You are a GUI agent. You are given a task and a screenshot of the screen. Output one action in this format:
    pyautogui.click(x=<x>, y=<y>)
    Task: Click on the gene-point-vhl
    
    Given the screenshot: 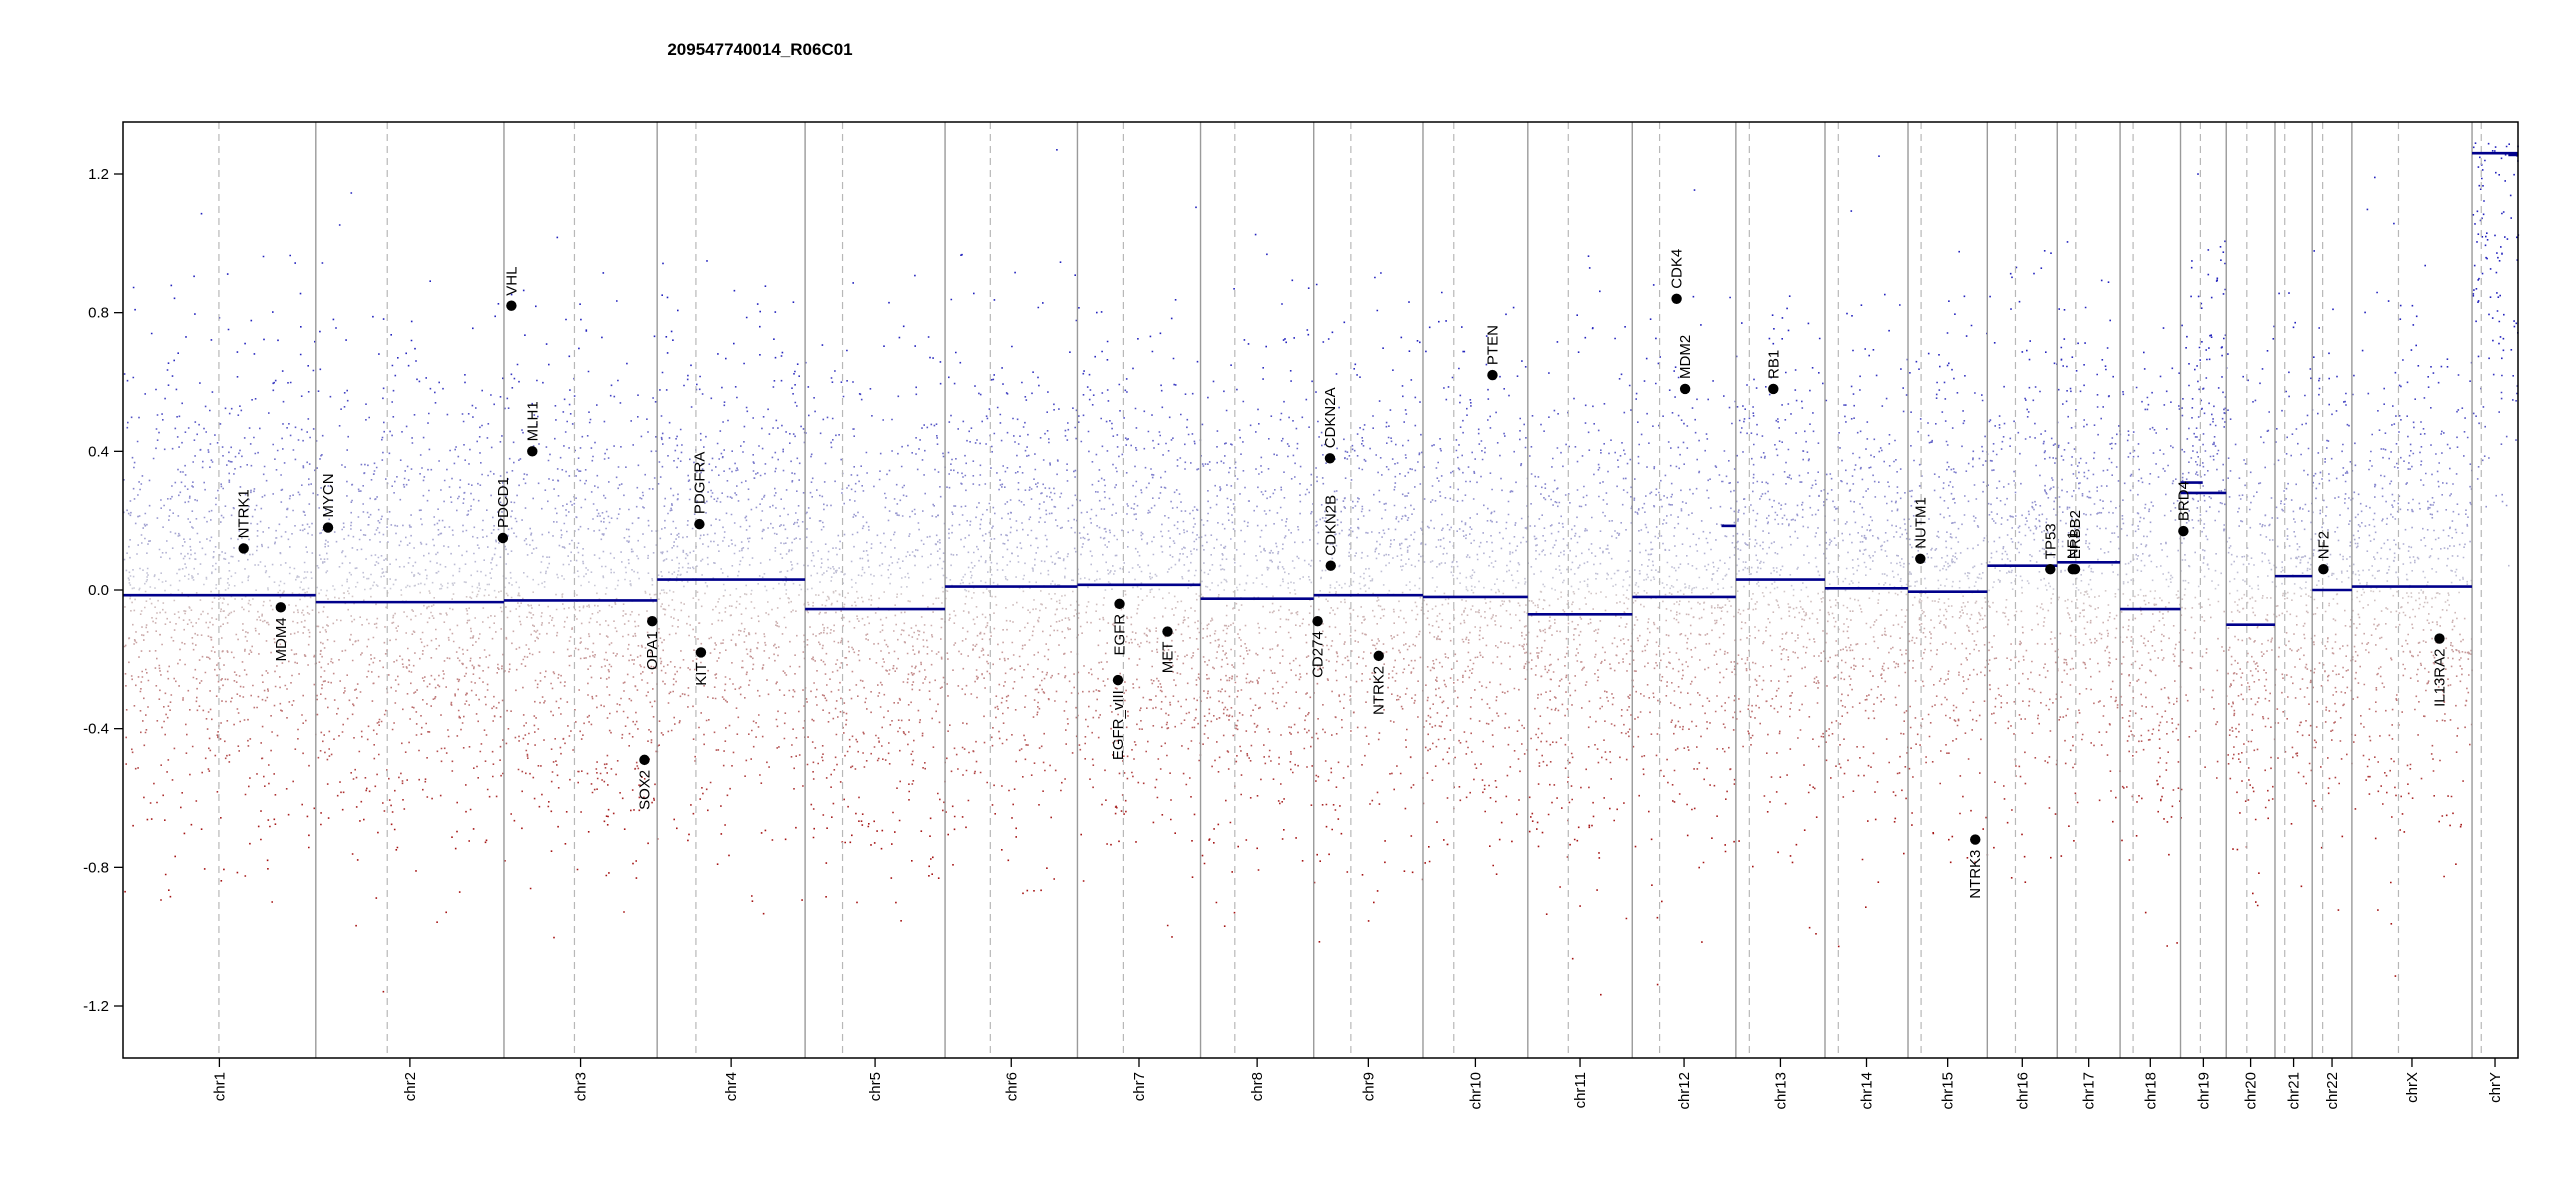 What is the action you would take?
    pyautogui.click(x=511, y=305)
    